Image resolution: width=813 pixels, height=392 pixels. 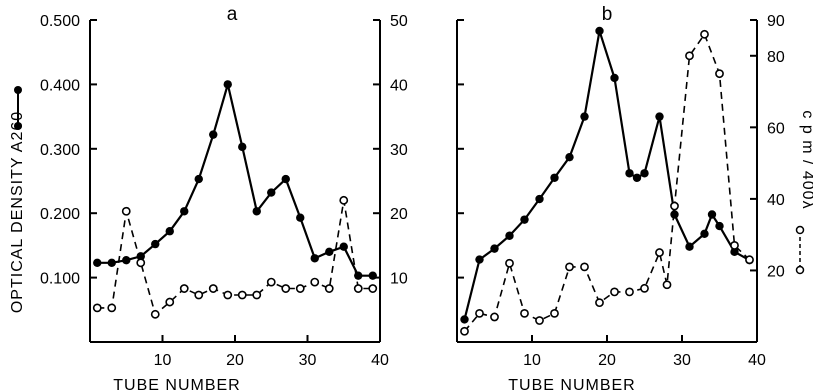 What do you see at coordinates (757, 360) in the screenshot?
I see `panel-b-x-tick-label: 40` at bounding box center [757, 360].